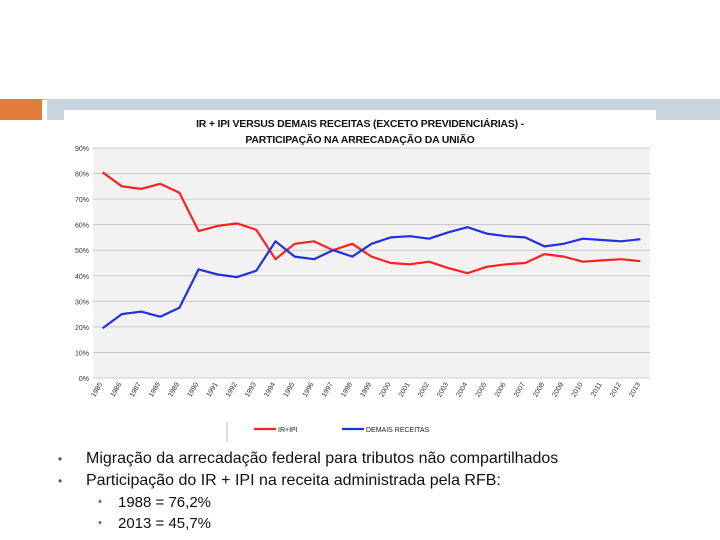 This screenshot has width=720, height=540. I want to click on x-tick-label: 1989, so click(174, 389).